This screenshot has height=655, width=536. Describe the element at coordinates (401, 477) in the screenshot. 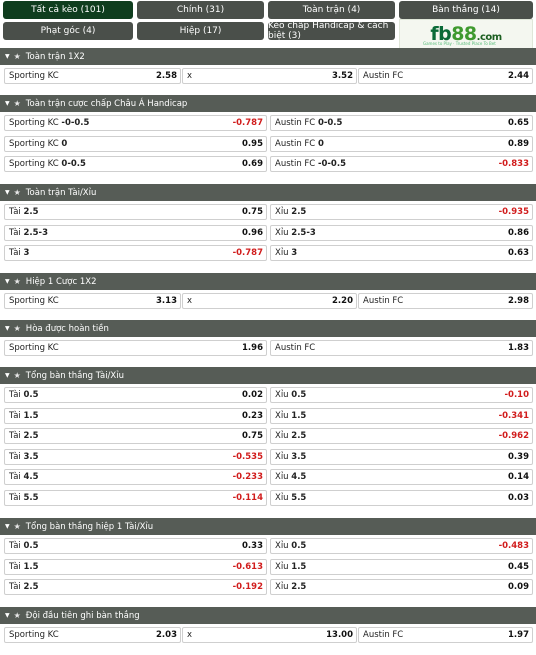

I see `odds-cell: Xỉu 4.5 0.14` at that location.